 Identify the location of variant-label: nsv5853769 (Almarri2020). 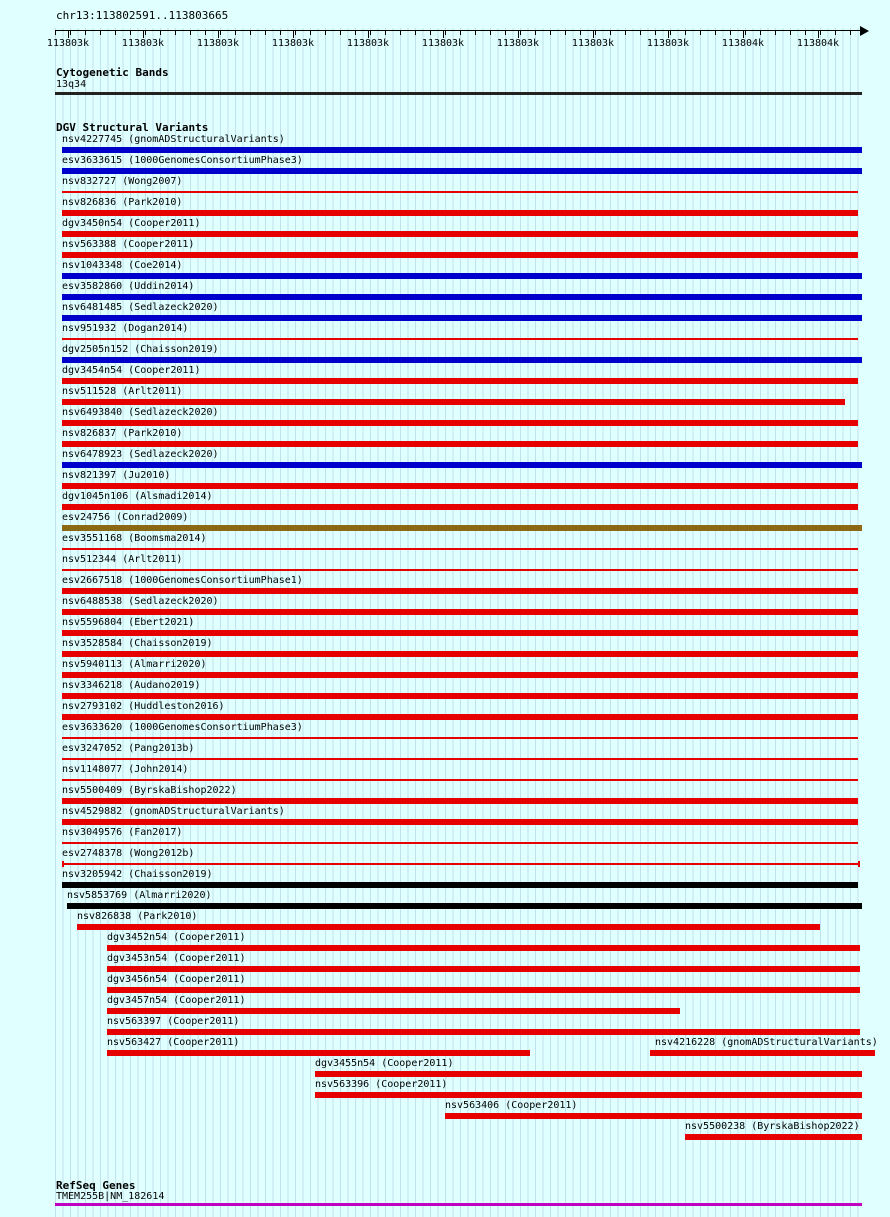
(139, 895).